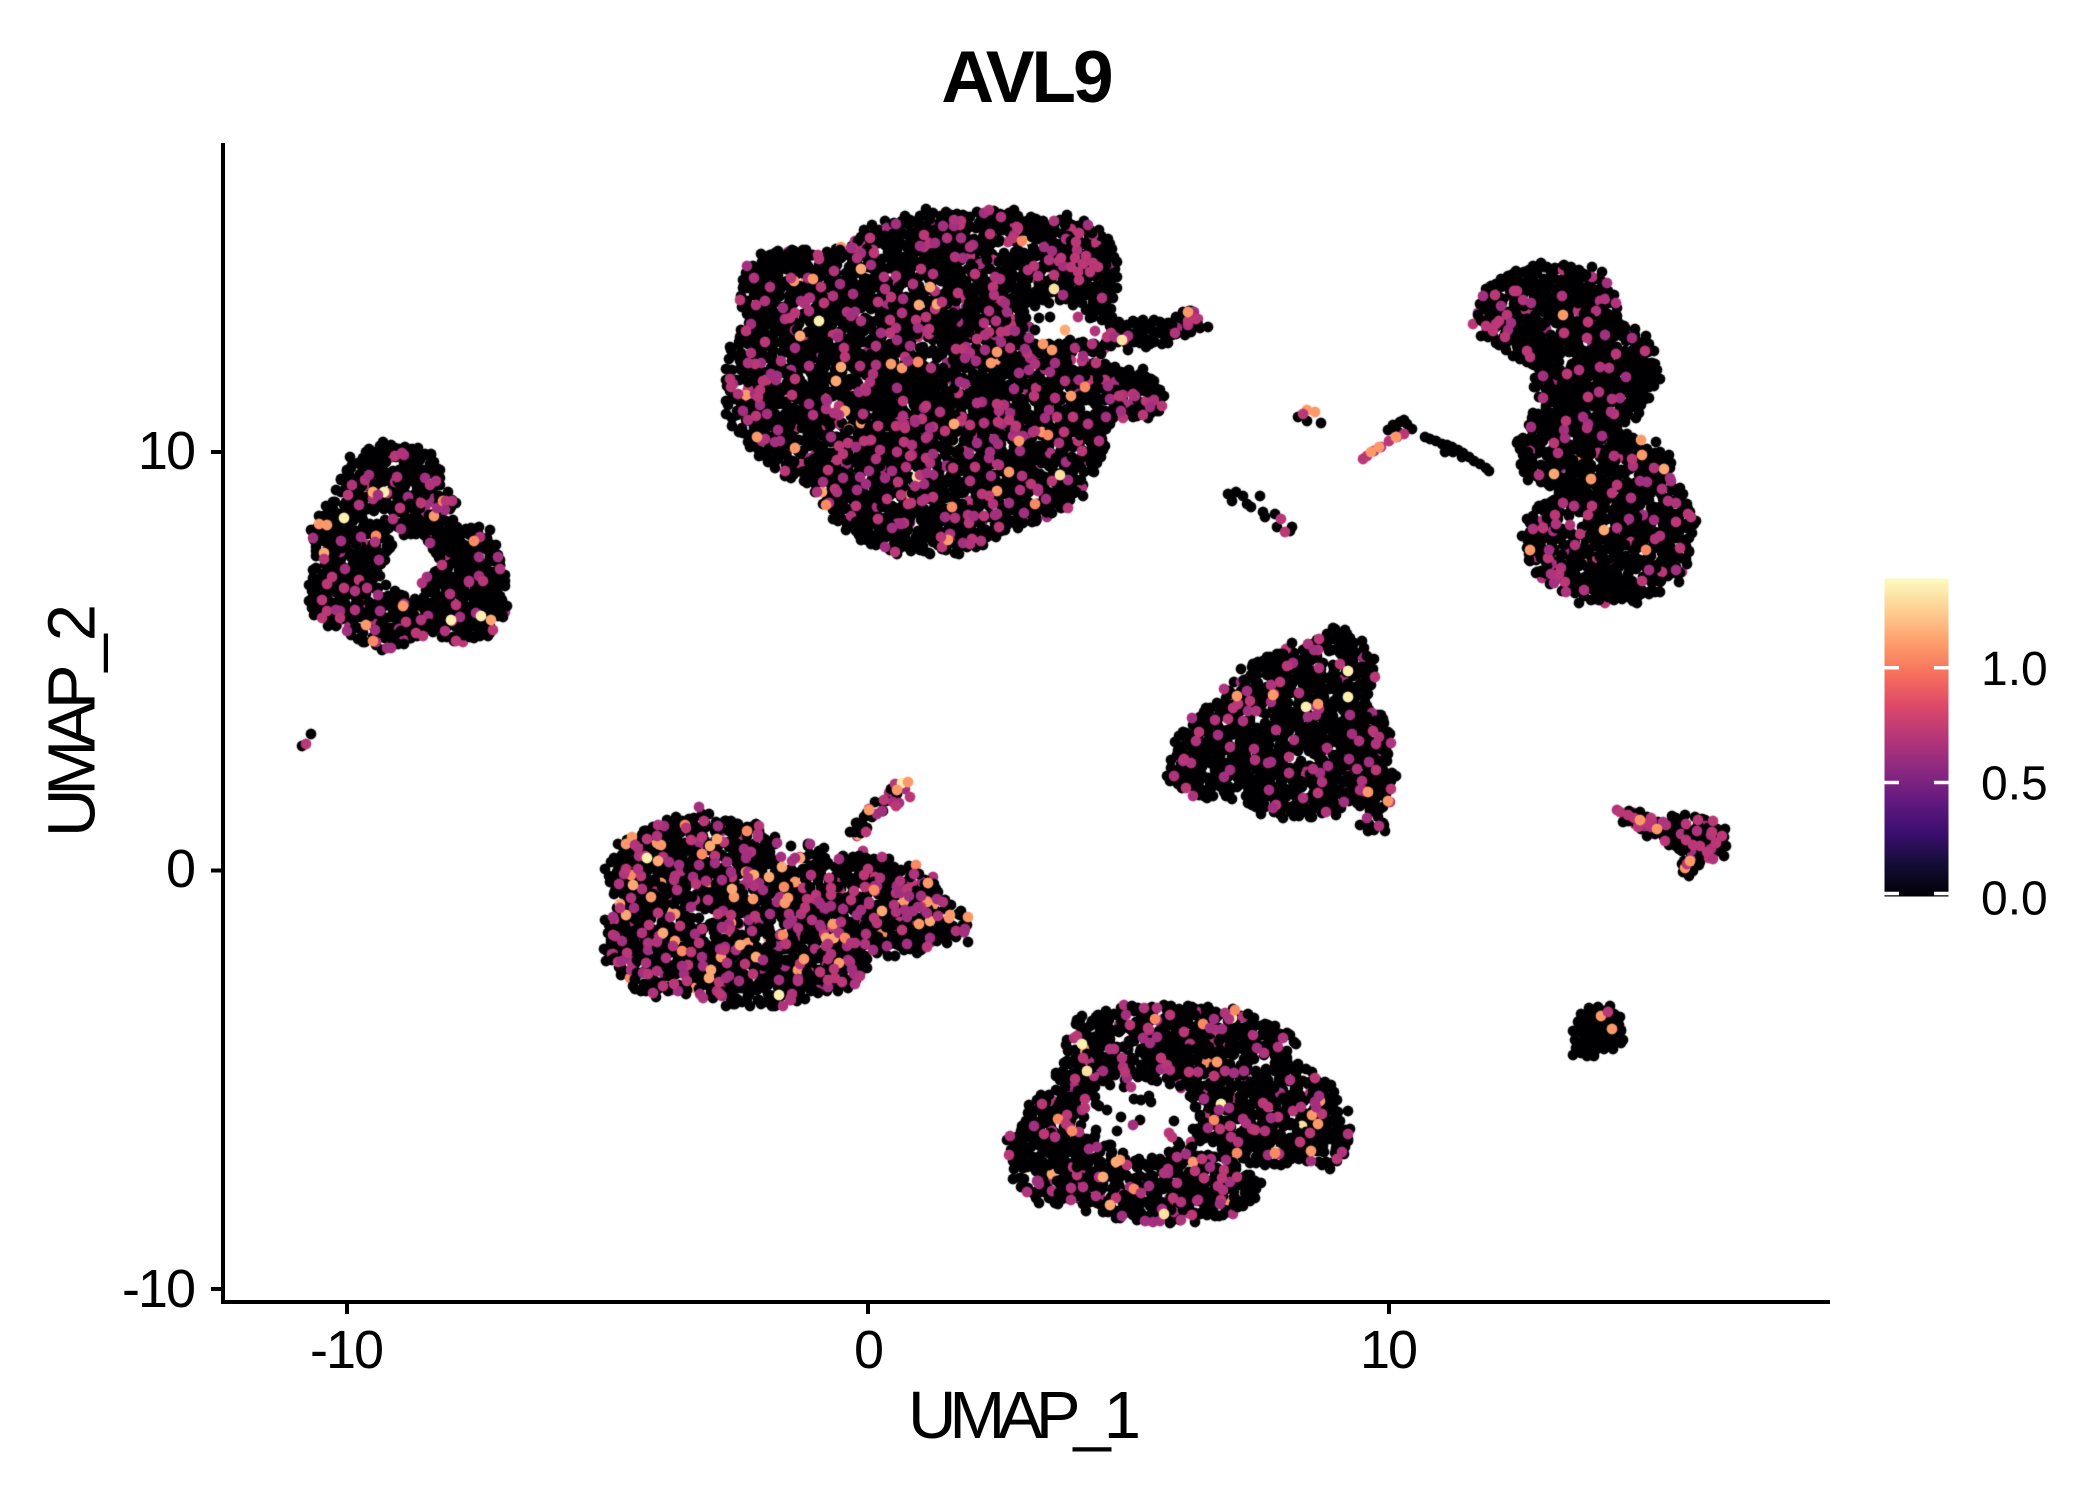 The width and height of the screenshot is (2100, 1500). What do you see at coordinates (2014, 784) in the screenshot?
I see `svg-text: 0.5` at bounding box center [2014, 784].